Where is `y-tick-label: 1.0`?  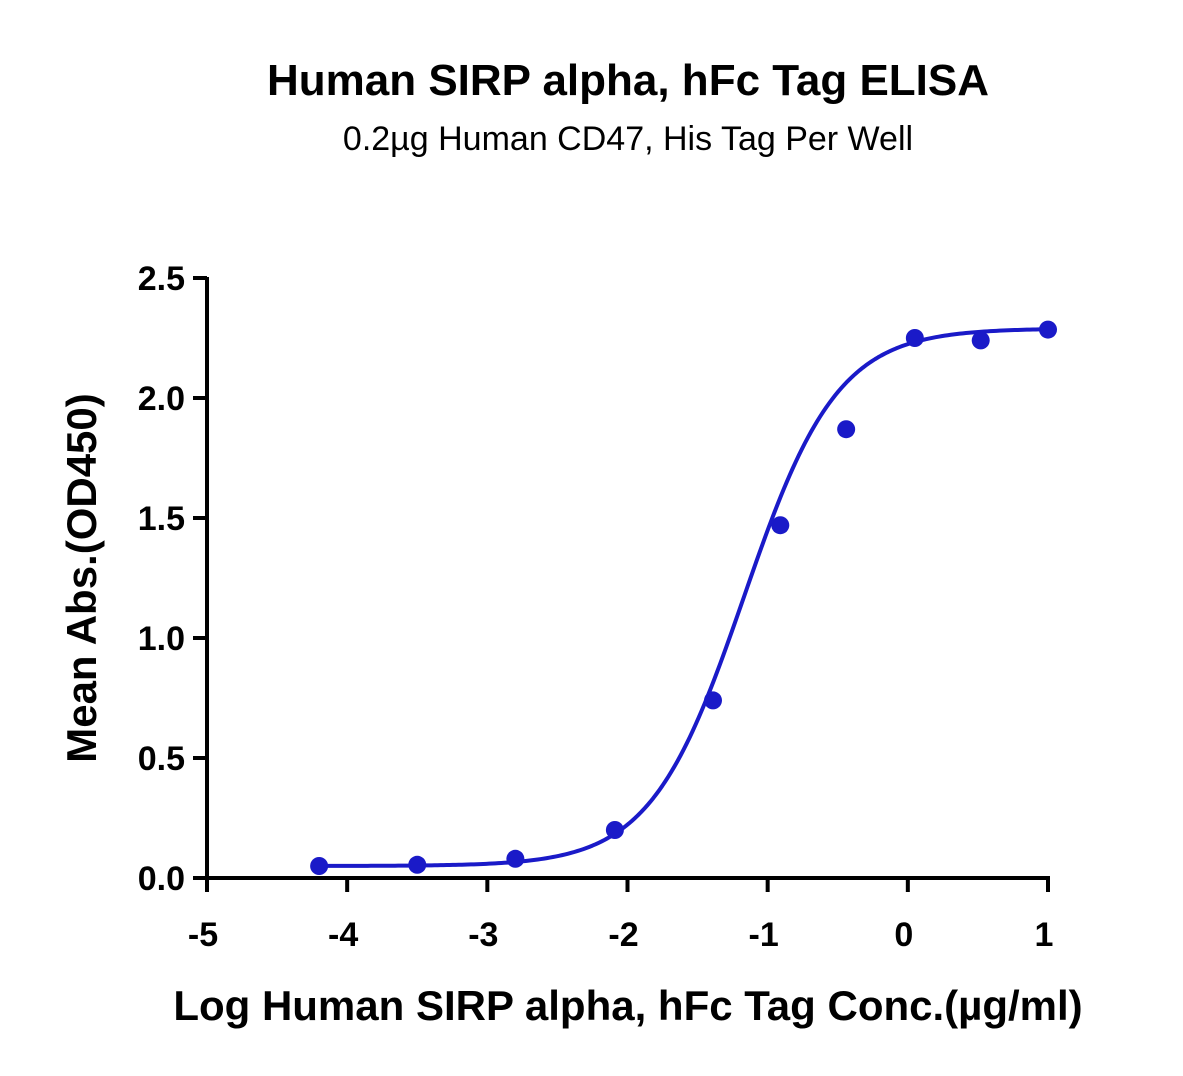
y-tick-label: 1.0 is located at coordinates (161, 639).